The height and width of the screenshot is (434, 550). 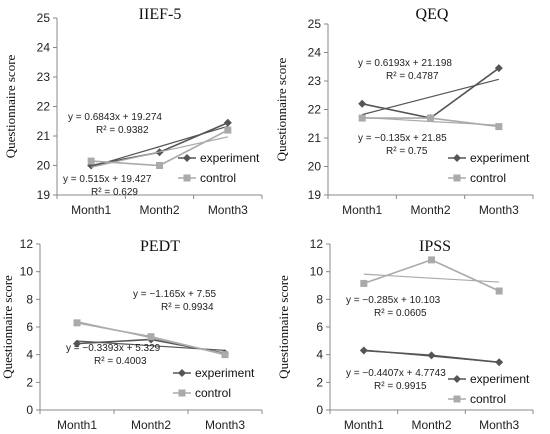 What do you see at coordinates (113, 348) in the screenshot?
I see `trend-equation: y = −0.3393x + 5.329` at bounding box center [113, 348].